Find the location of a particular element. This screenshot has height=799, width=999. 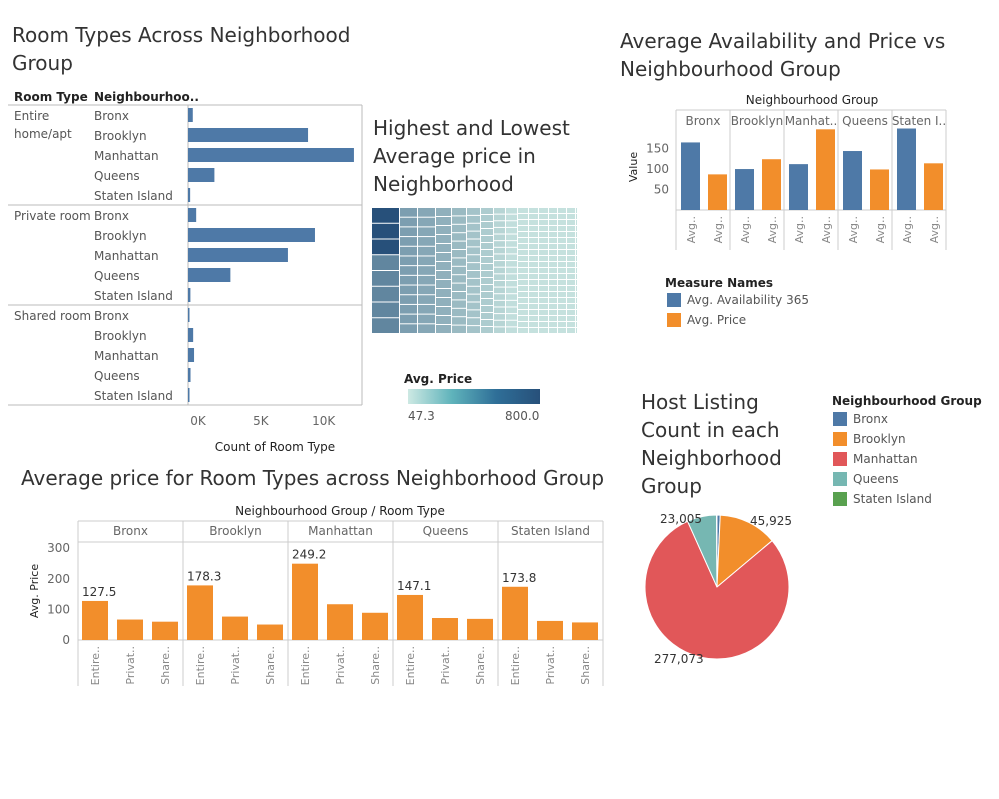

measure-legend-title: Measure Names is located at coordinates (719, 283).